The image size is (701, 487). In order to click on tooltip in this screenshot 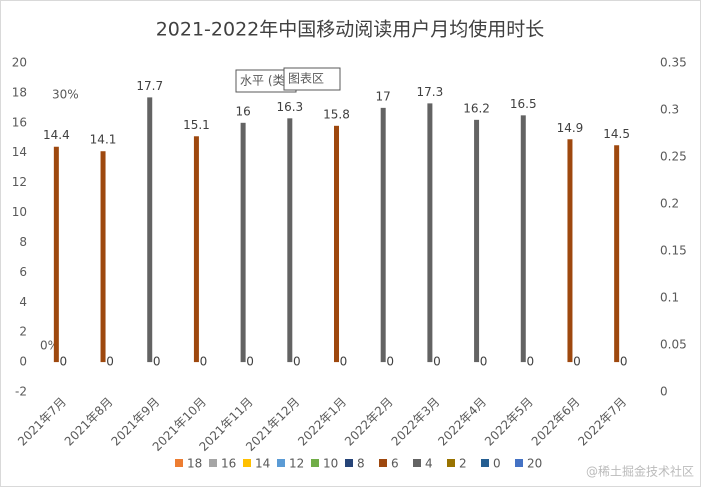, I will do `click(312, 79)`.